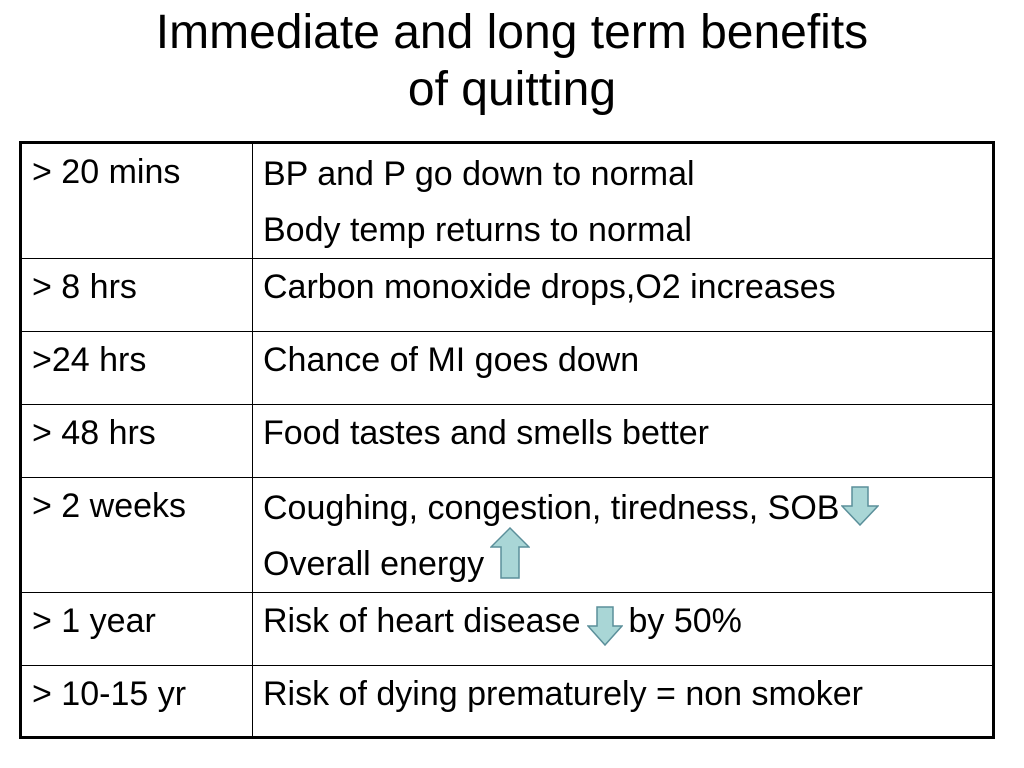 This screenshot has width=1024, height=768. I want to click on benefit-cell: Food tastes and smells better, so click(623, 441).